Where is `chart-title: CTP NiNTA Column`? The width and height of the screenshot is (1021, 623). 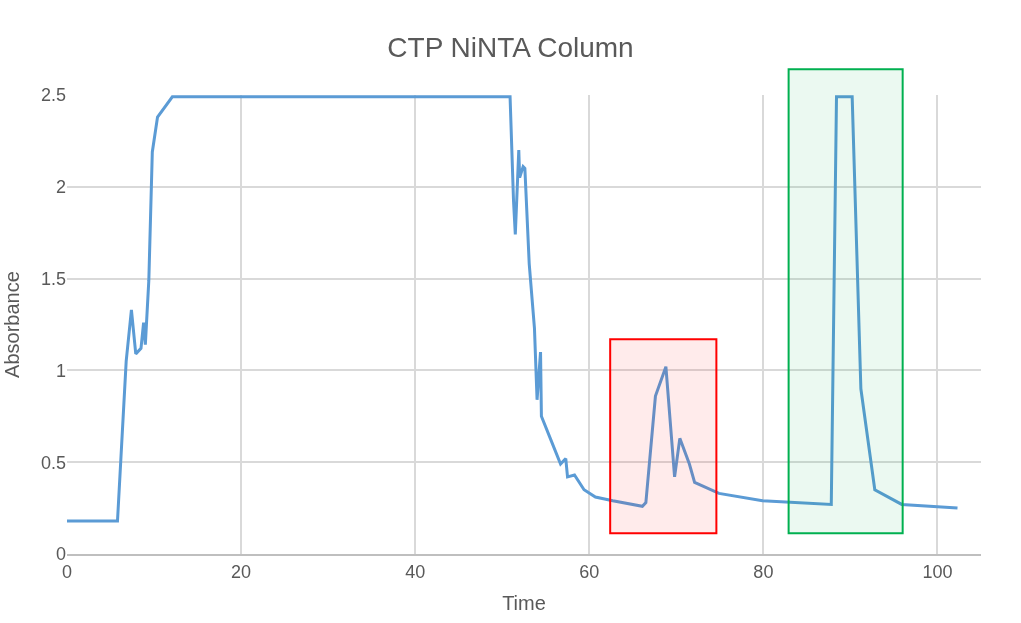 chart-title: CTP NiNTA Column is located at coordinates (510, 47).